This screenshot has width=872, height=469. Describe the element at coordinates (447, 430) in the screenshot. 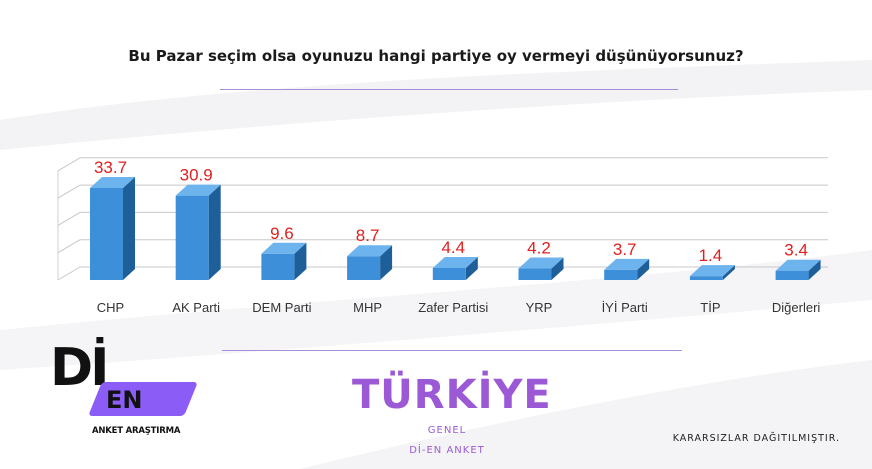

I see `scope-label: GENEL` at that location.